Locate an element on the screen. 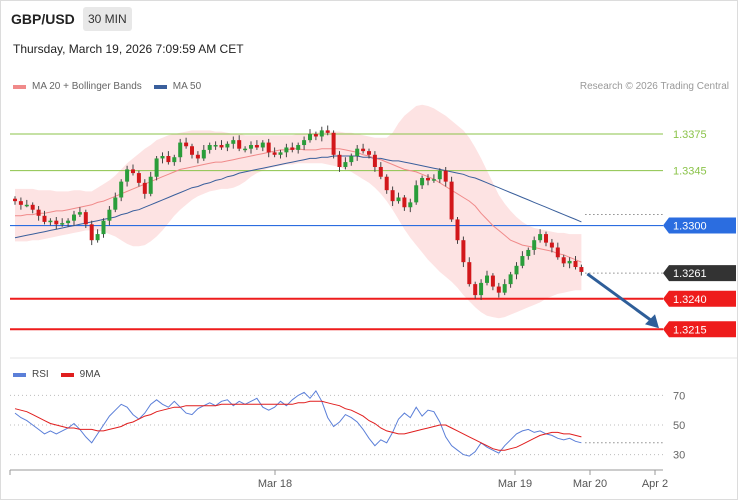 This screenshot has width=738, height=500. rsi-legend: RSI 9MA is located at coordinates (62, 374).